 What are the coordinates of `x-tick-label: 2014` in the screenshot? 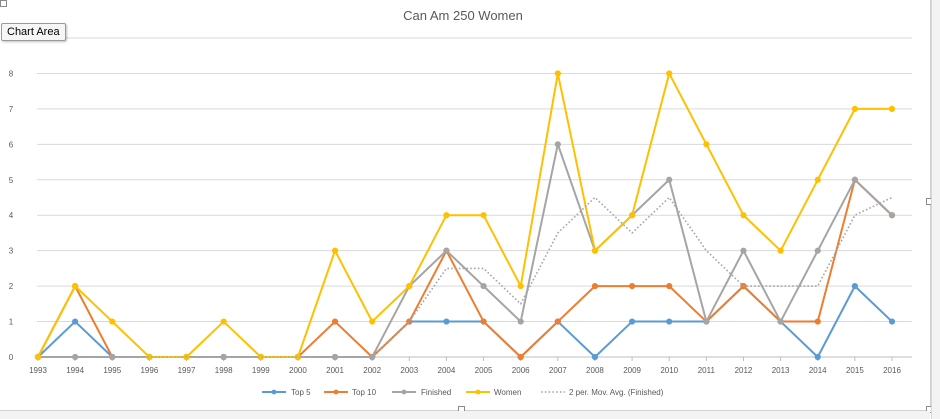 It's located at (818, 370).